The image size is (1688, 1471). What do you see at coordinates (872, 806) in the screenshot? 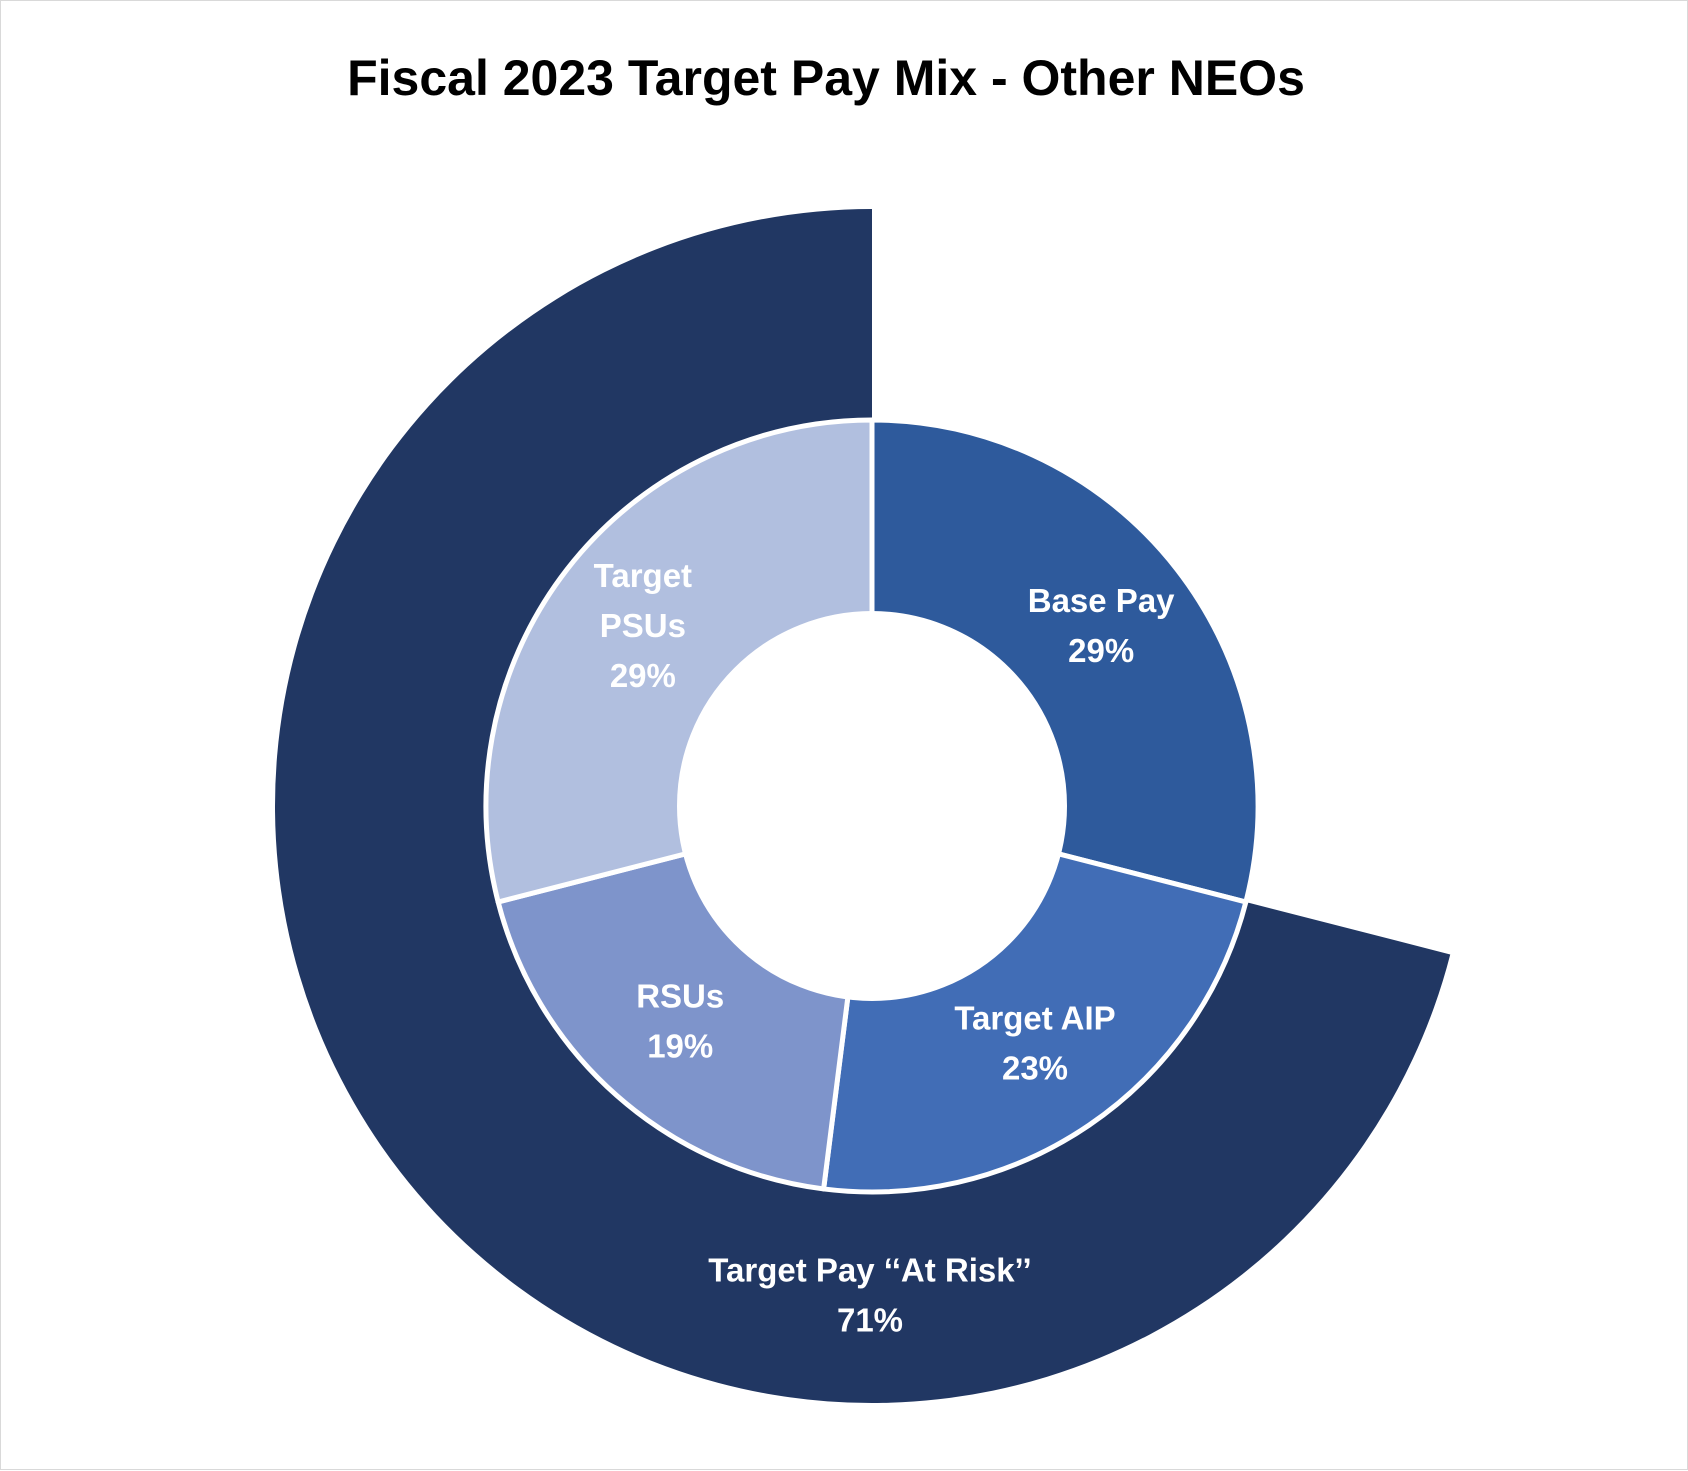
I see `donut-hole` at bounding box center [872, 806].